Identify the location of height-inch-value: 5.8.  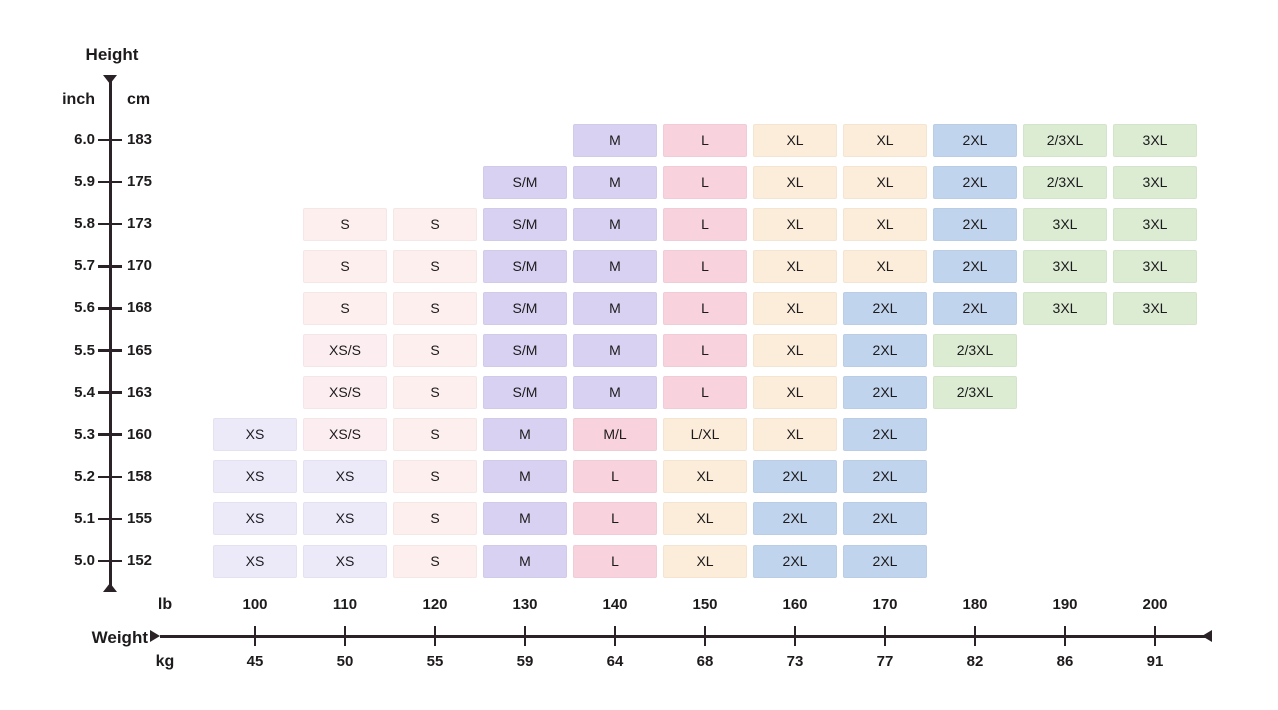
(84, 224).